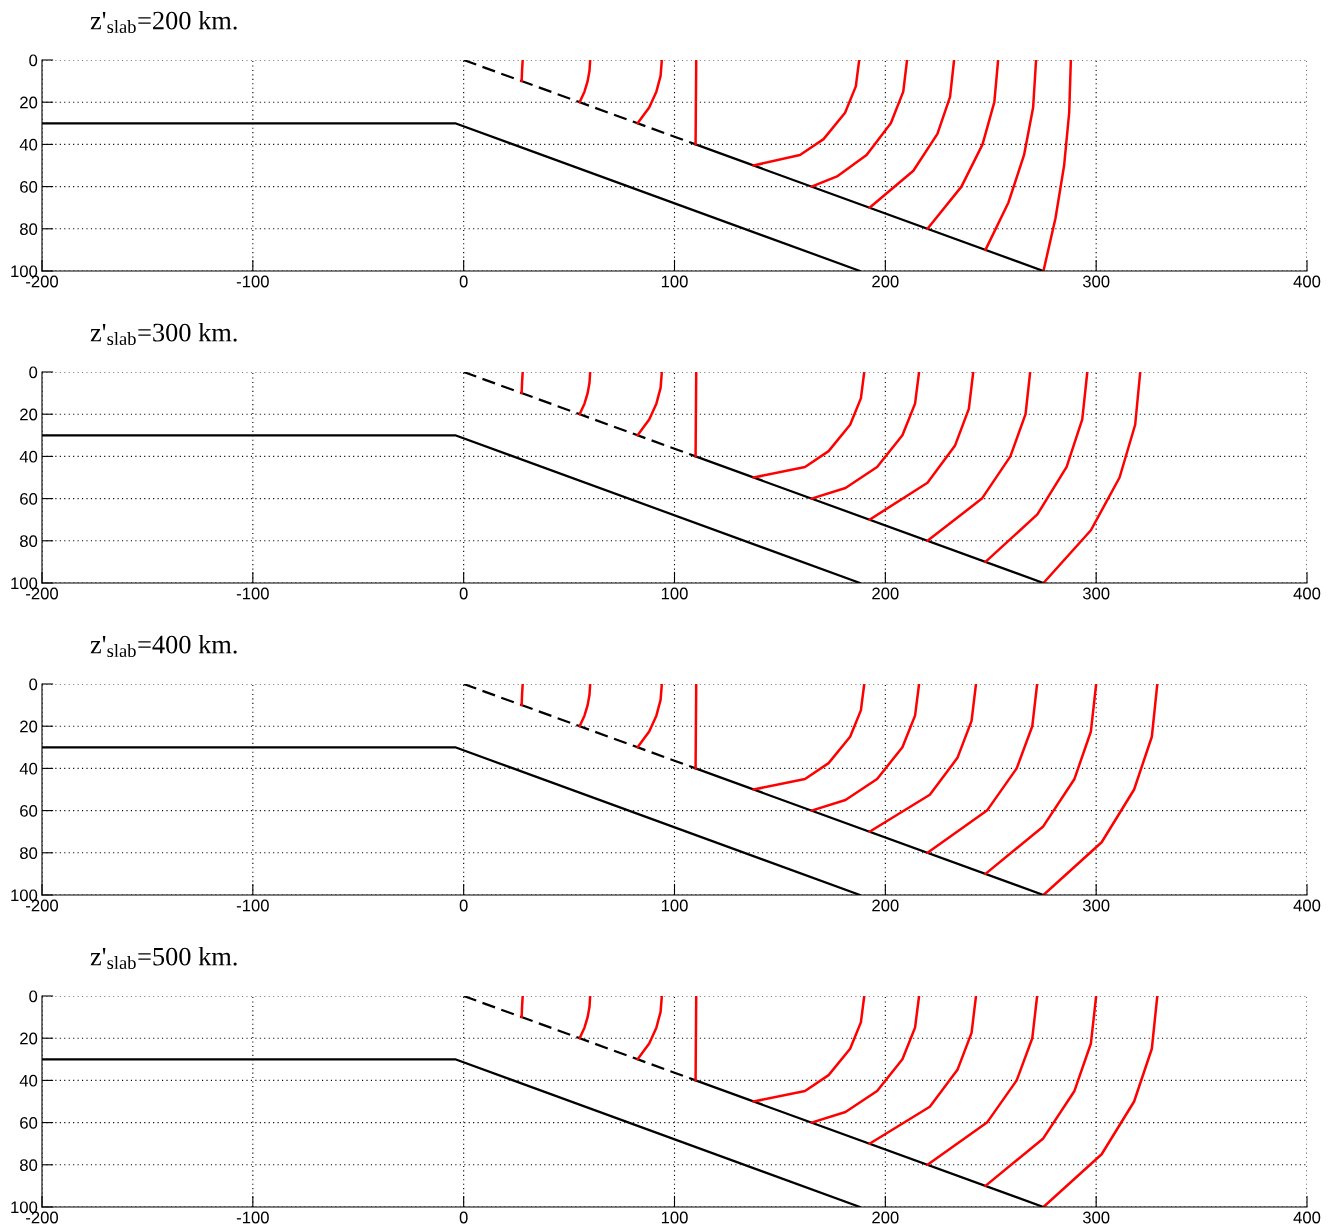  I want to click on chart-title: z'$_{slab}$=200 km., so click(163, 22).